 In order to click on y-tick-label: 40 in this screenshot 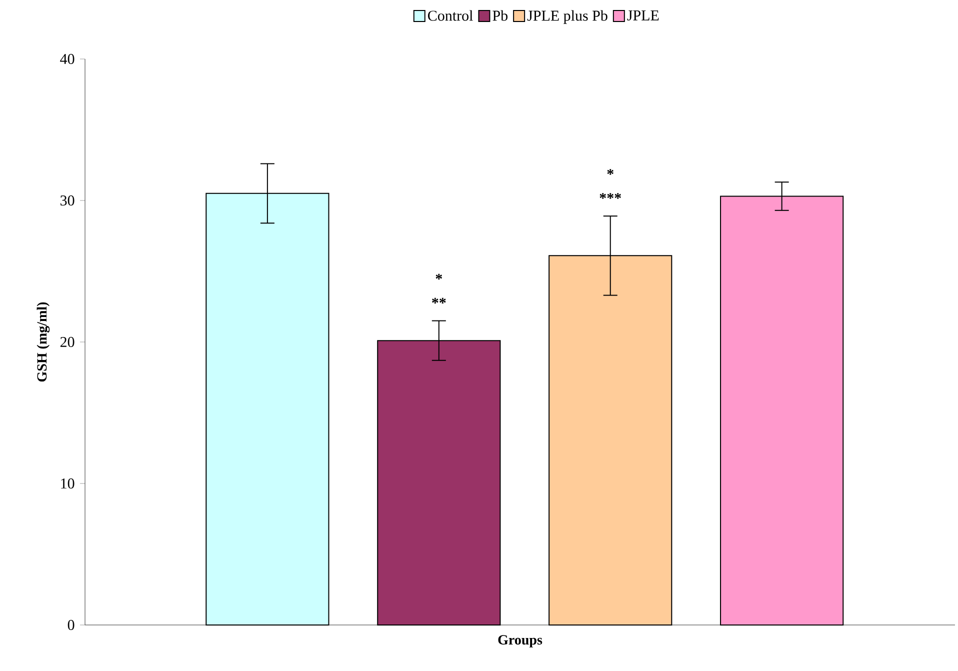, I will do `click(67, 59)`.